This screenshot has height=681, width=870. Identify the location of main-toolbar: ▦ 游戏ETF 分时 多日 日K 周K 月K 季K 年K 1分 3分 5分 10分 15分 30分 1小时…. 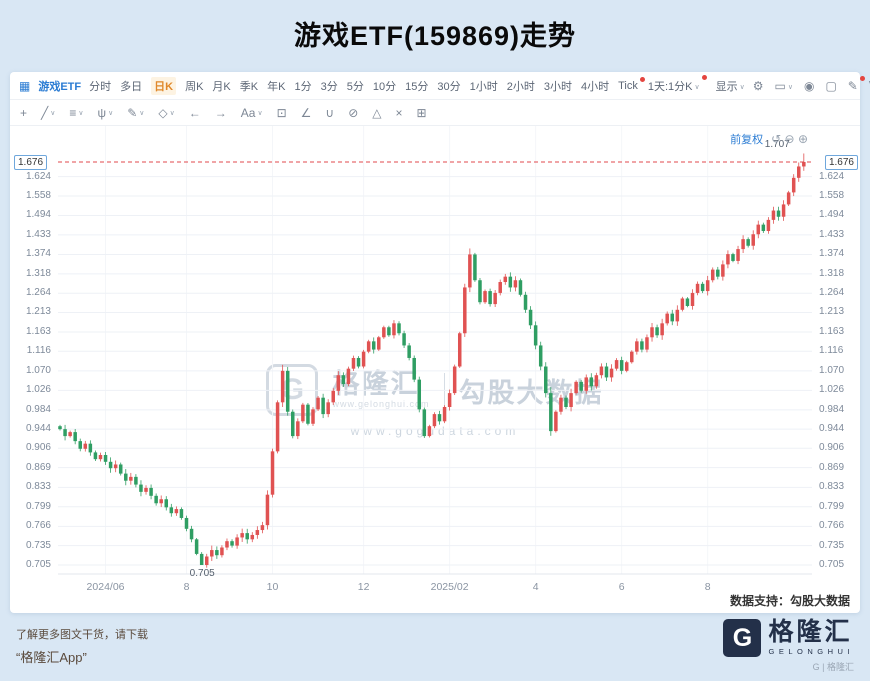
(440, 86).